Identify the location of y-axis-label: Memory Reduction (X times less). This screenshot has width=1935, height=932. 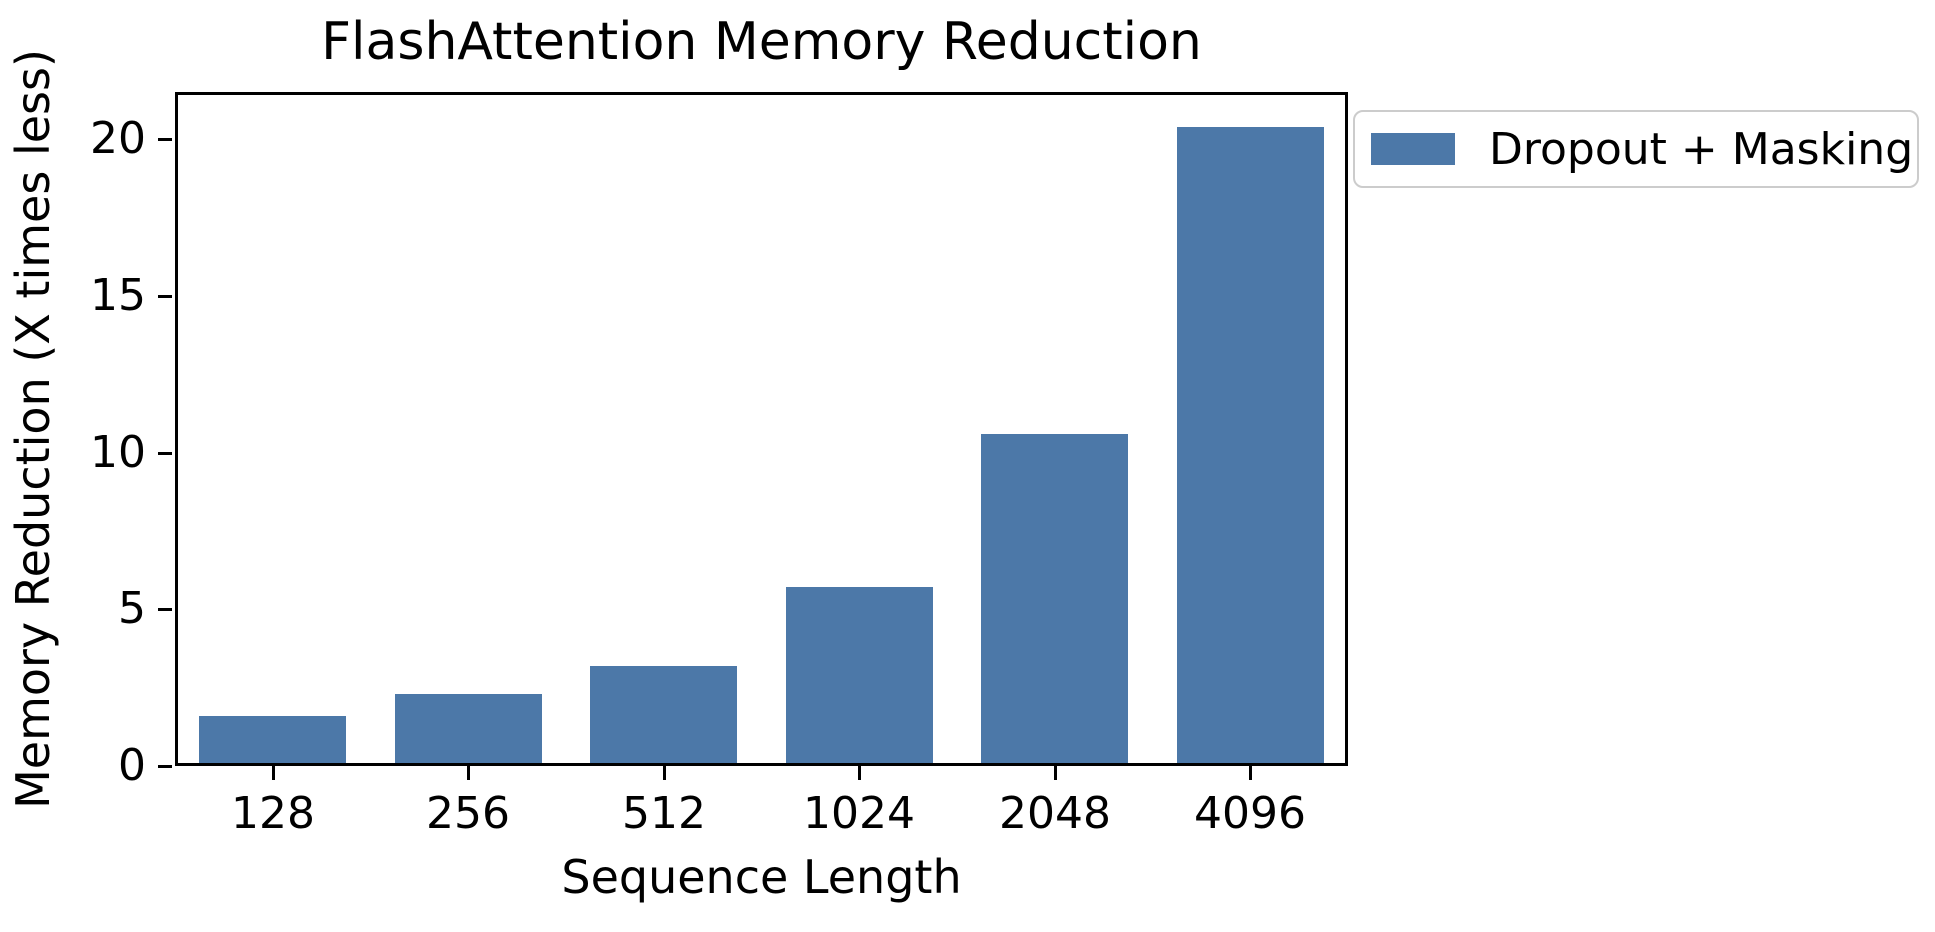
(33, 429).